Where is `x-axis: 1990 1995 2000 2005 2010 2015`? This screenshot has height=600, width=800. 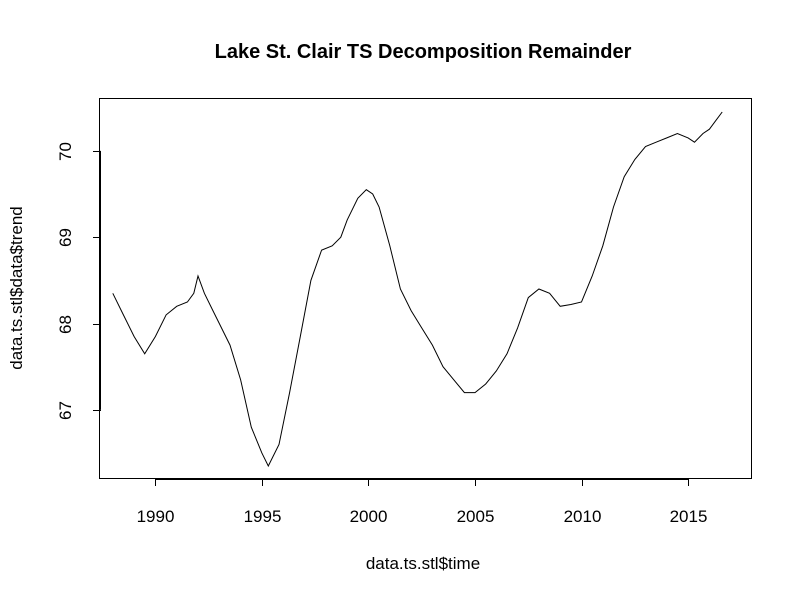
x-axis: 1990 1995 2000 2005 2010 2015 is located at coordinates (422, 502).